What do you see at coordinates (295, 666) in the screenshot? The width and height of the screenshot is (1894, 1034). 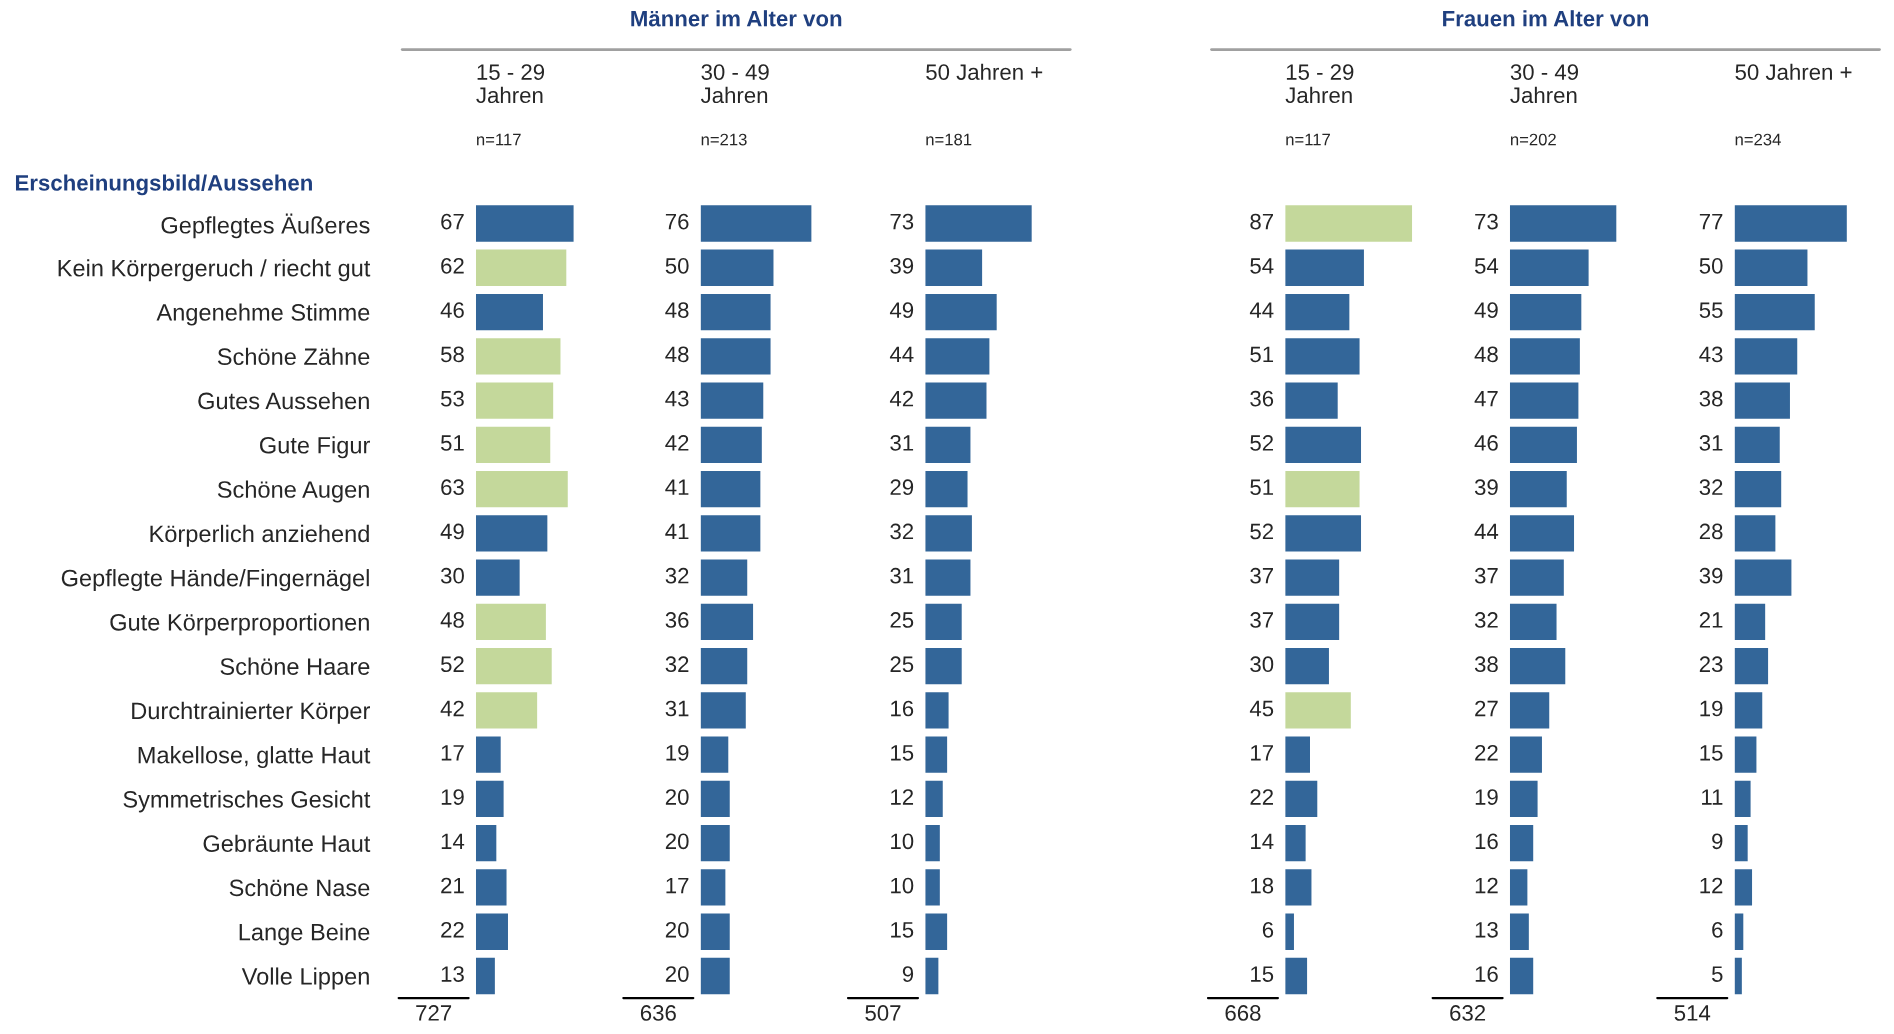 I see `y-tick-label: Schöne Haare` at bounding box center [295, 666].